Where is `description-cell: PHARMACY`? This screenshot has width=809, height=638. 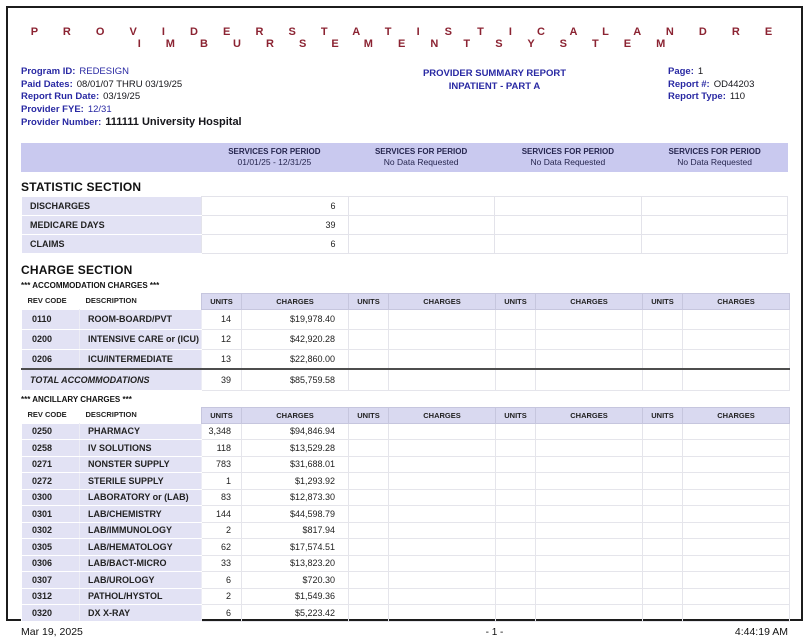 description-cell: PHARMACY is located at coordinates (140, 431).